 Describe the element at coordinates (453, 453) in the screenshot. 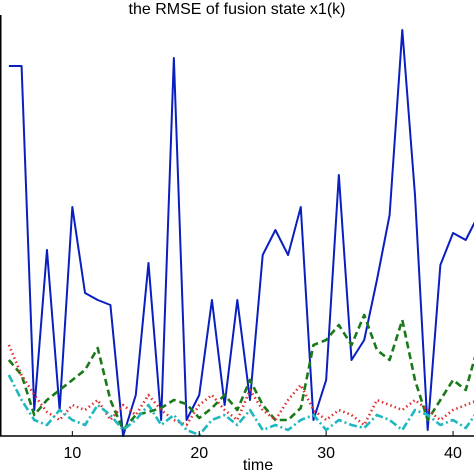

I see `x-tick-label: 40` at that location.